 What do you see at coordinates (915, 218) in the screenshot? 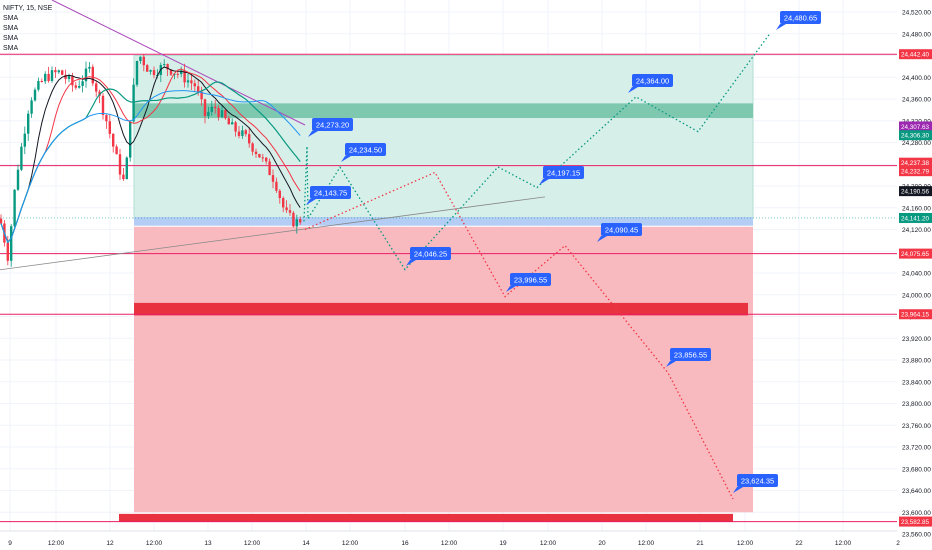
I see `price-badge-label: 24,141.20` at bounding box center [915, 218].